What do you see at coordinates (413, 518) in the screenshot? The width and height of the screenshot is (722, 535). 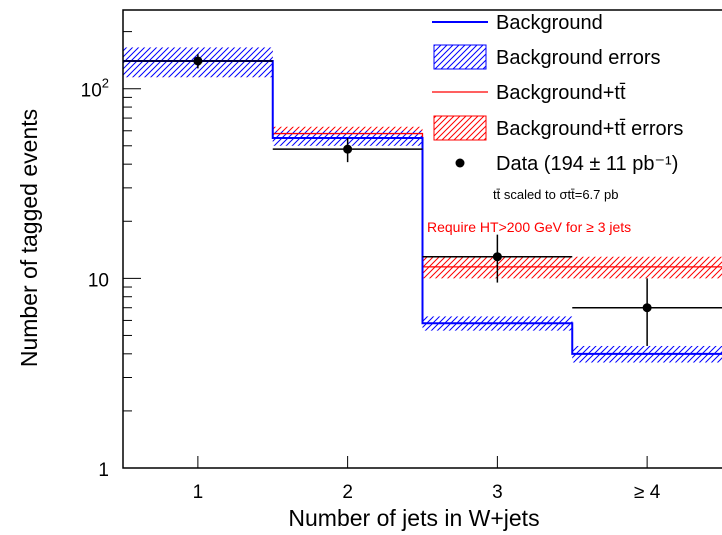 I see `x-axis-title: Number of jets in W+jets` at bounding box center [413, 518].